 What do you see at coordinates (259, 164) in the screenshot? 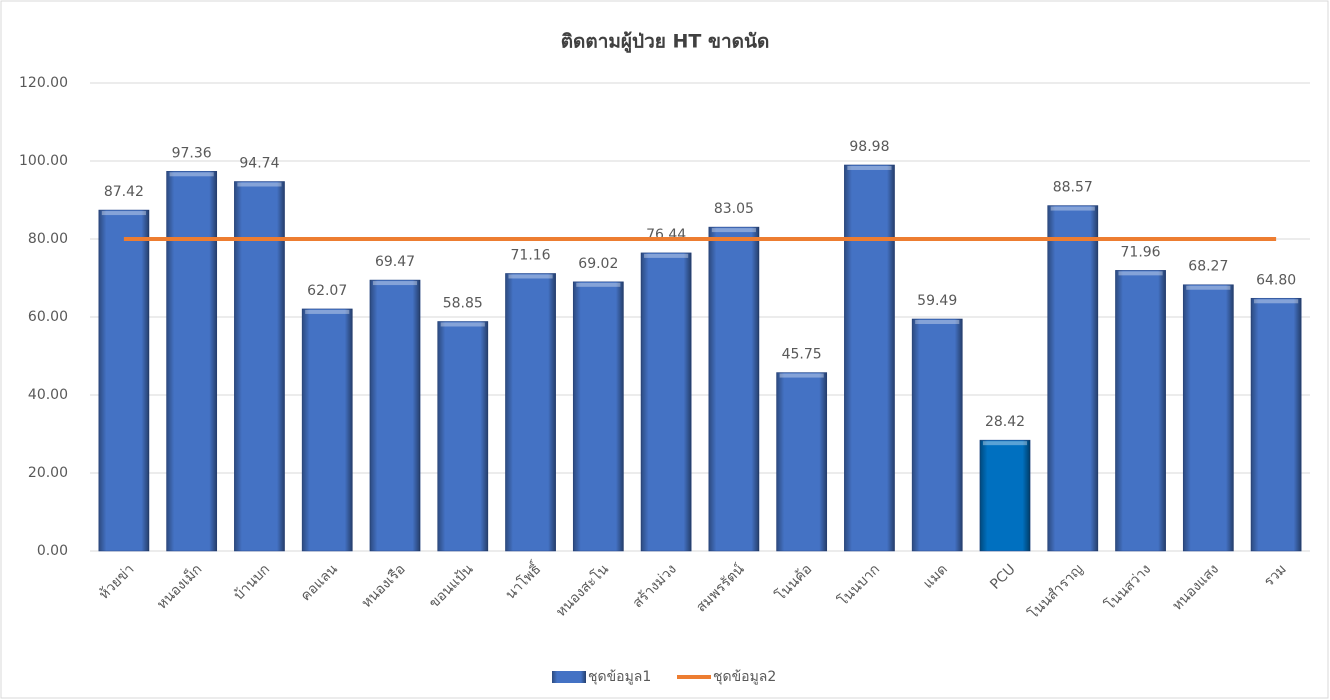
I see `data-label: 94.74` at bounding box center [259, 164].